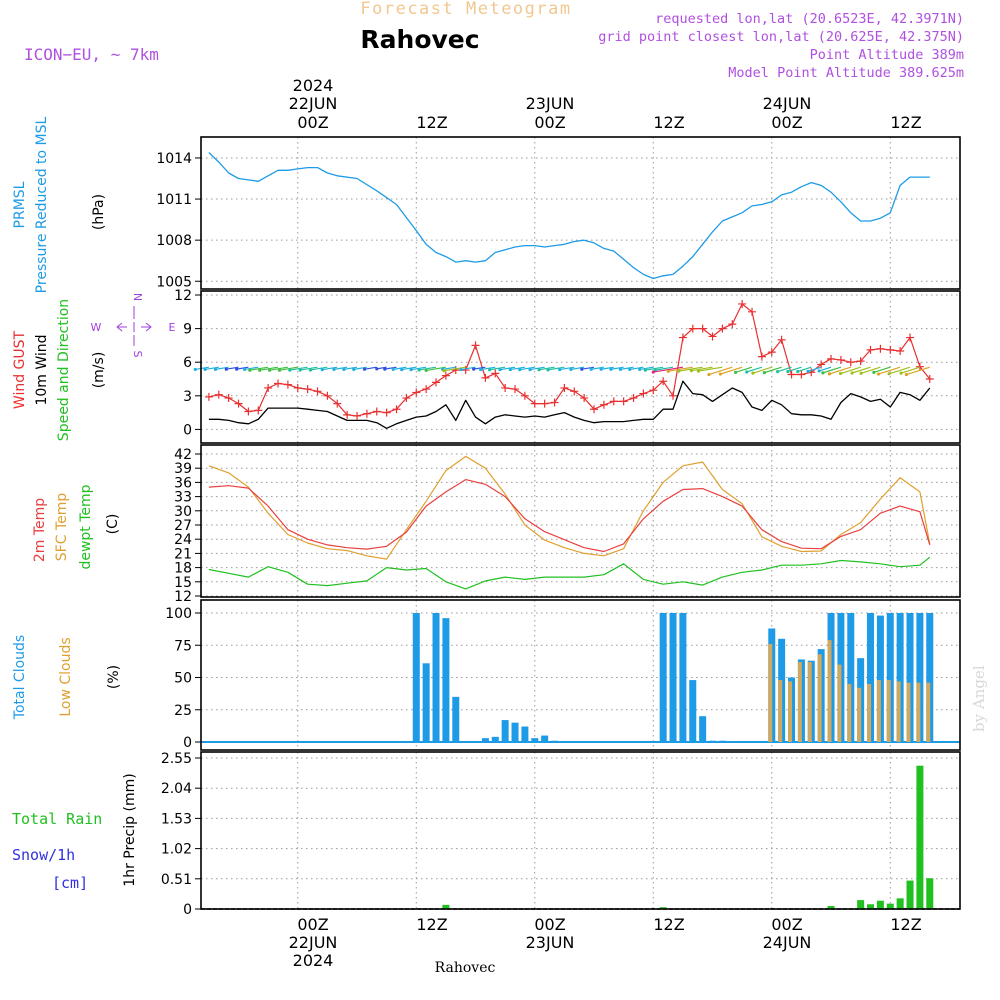  What do you see at coordinates (20, 204) in the screenshot?
I see `pressure-label-main: PRMSL` at bounding box center [20, 204].